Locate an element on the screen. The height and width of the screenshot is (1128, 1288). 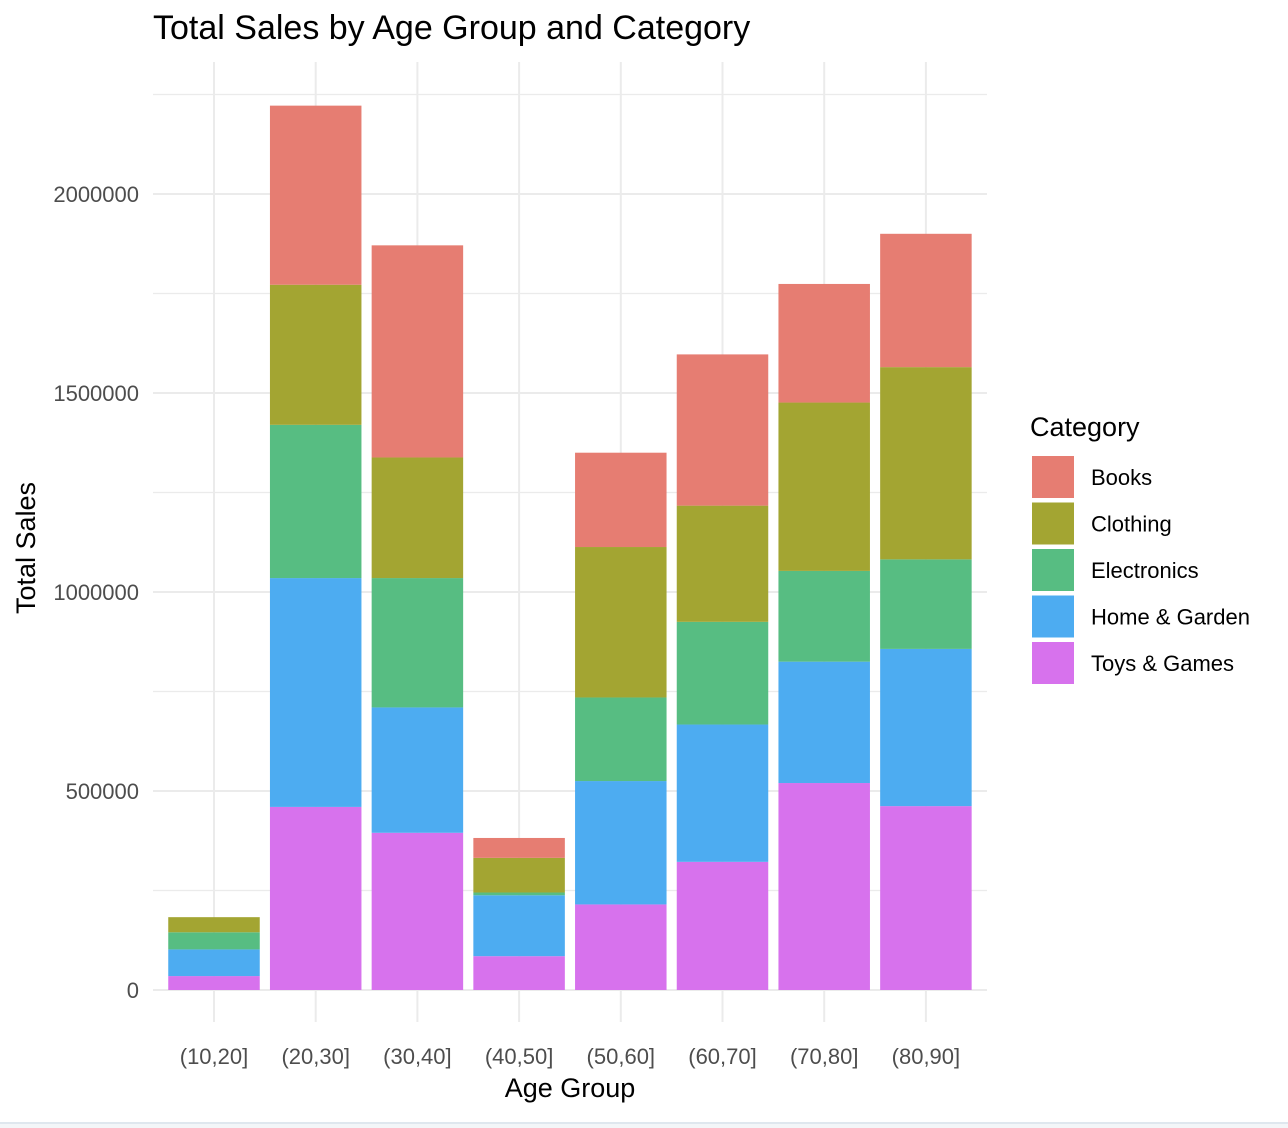
x-tick-label: (60,70] is located at coordinates (722, 1056).